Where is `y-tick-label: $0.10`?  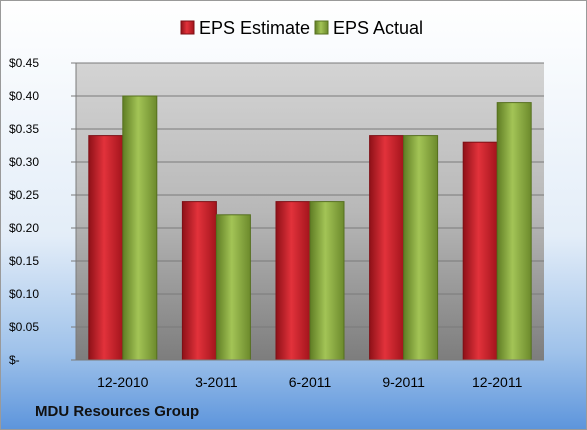
y-tick-label: $0.10 is located at coordinates (24, 294).